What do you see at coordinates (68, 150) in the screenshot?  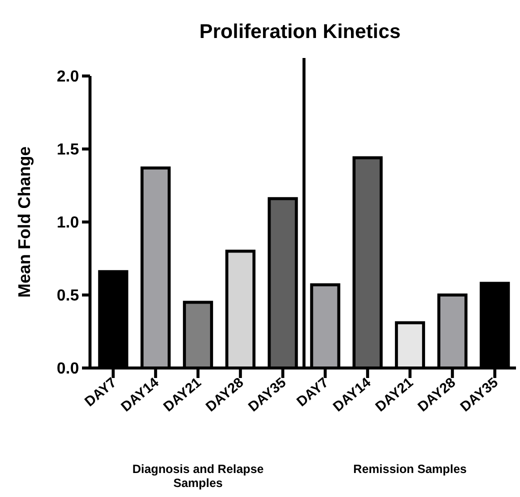 I see `y-tick-label: 1.5` at bounding box center [68, 150].